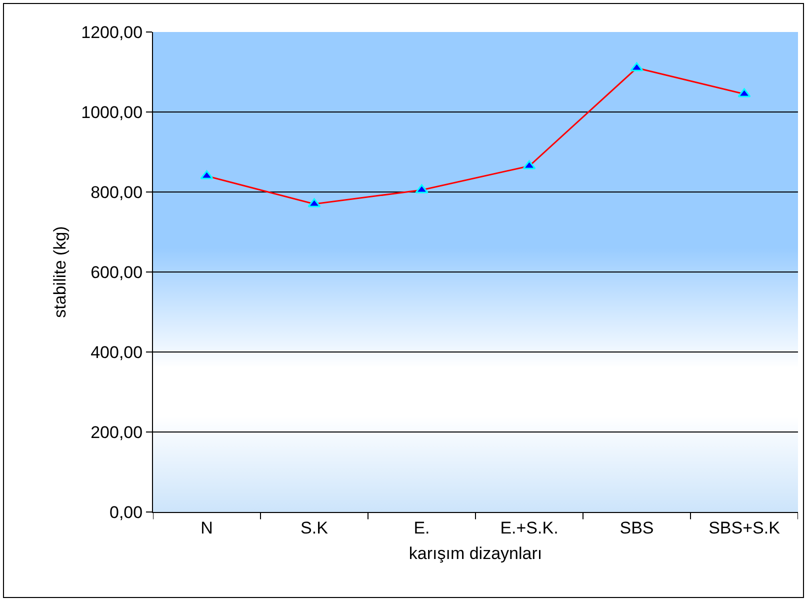 This screenshot has width=811, height=604. What do you see at coordinates (744, 528) in the screenshot?
I see `x-tick-label: SBS+S.K` at bounding box center [744, 528].